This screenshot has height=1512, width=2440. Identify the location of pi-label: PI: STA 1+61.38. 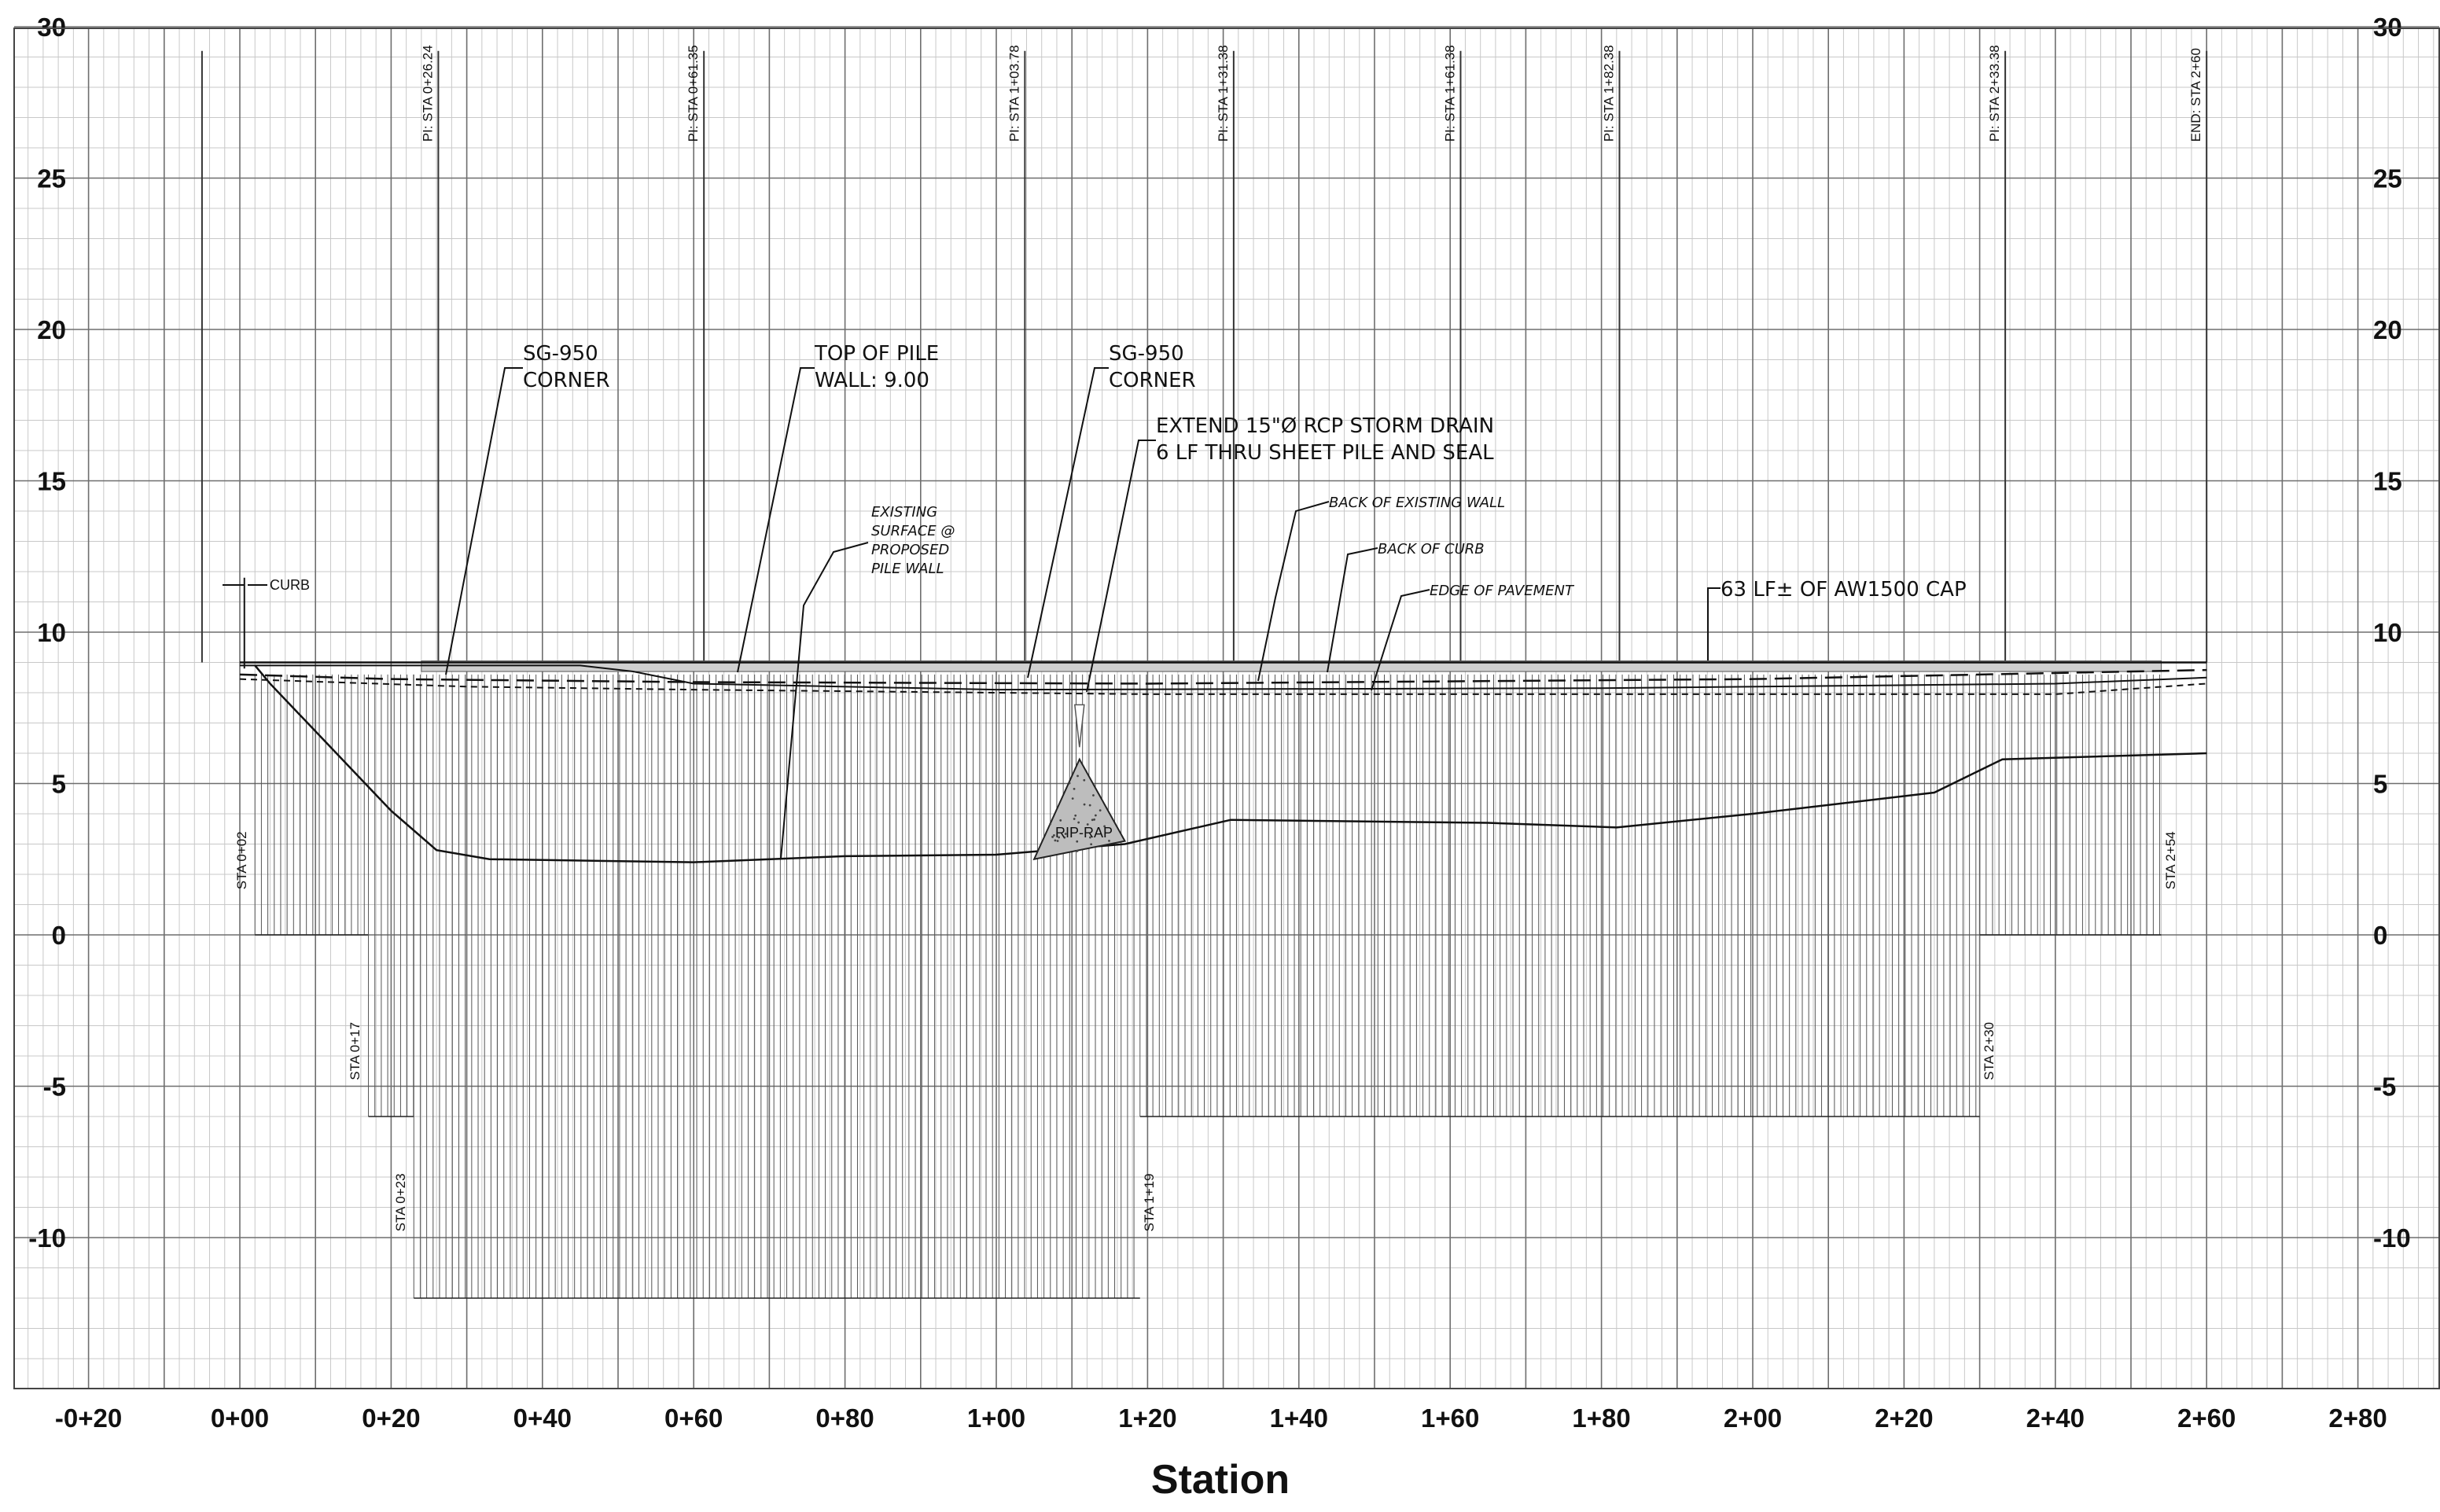
(1449, 93).